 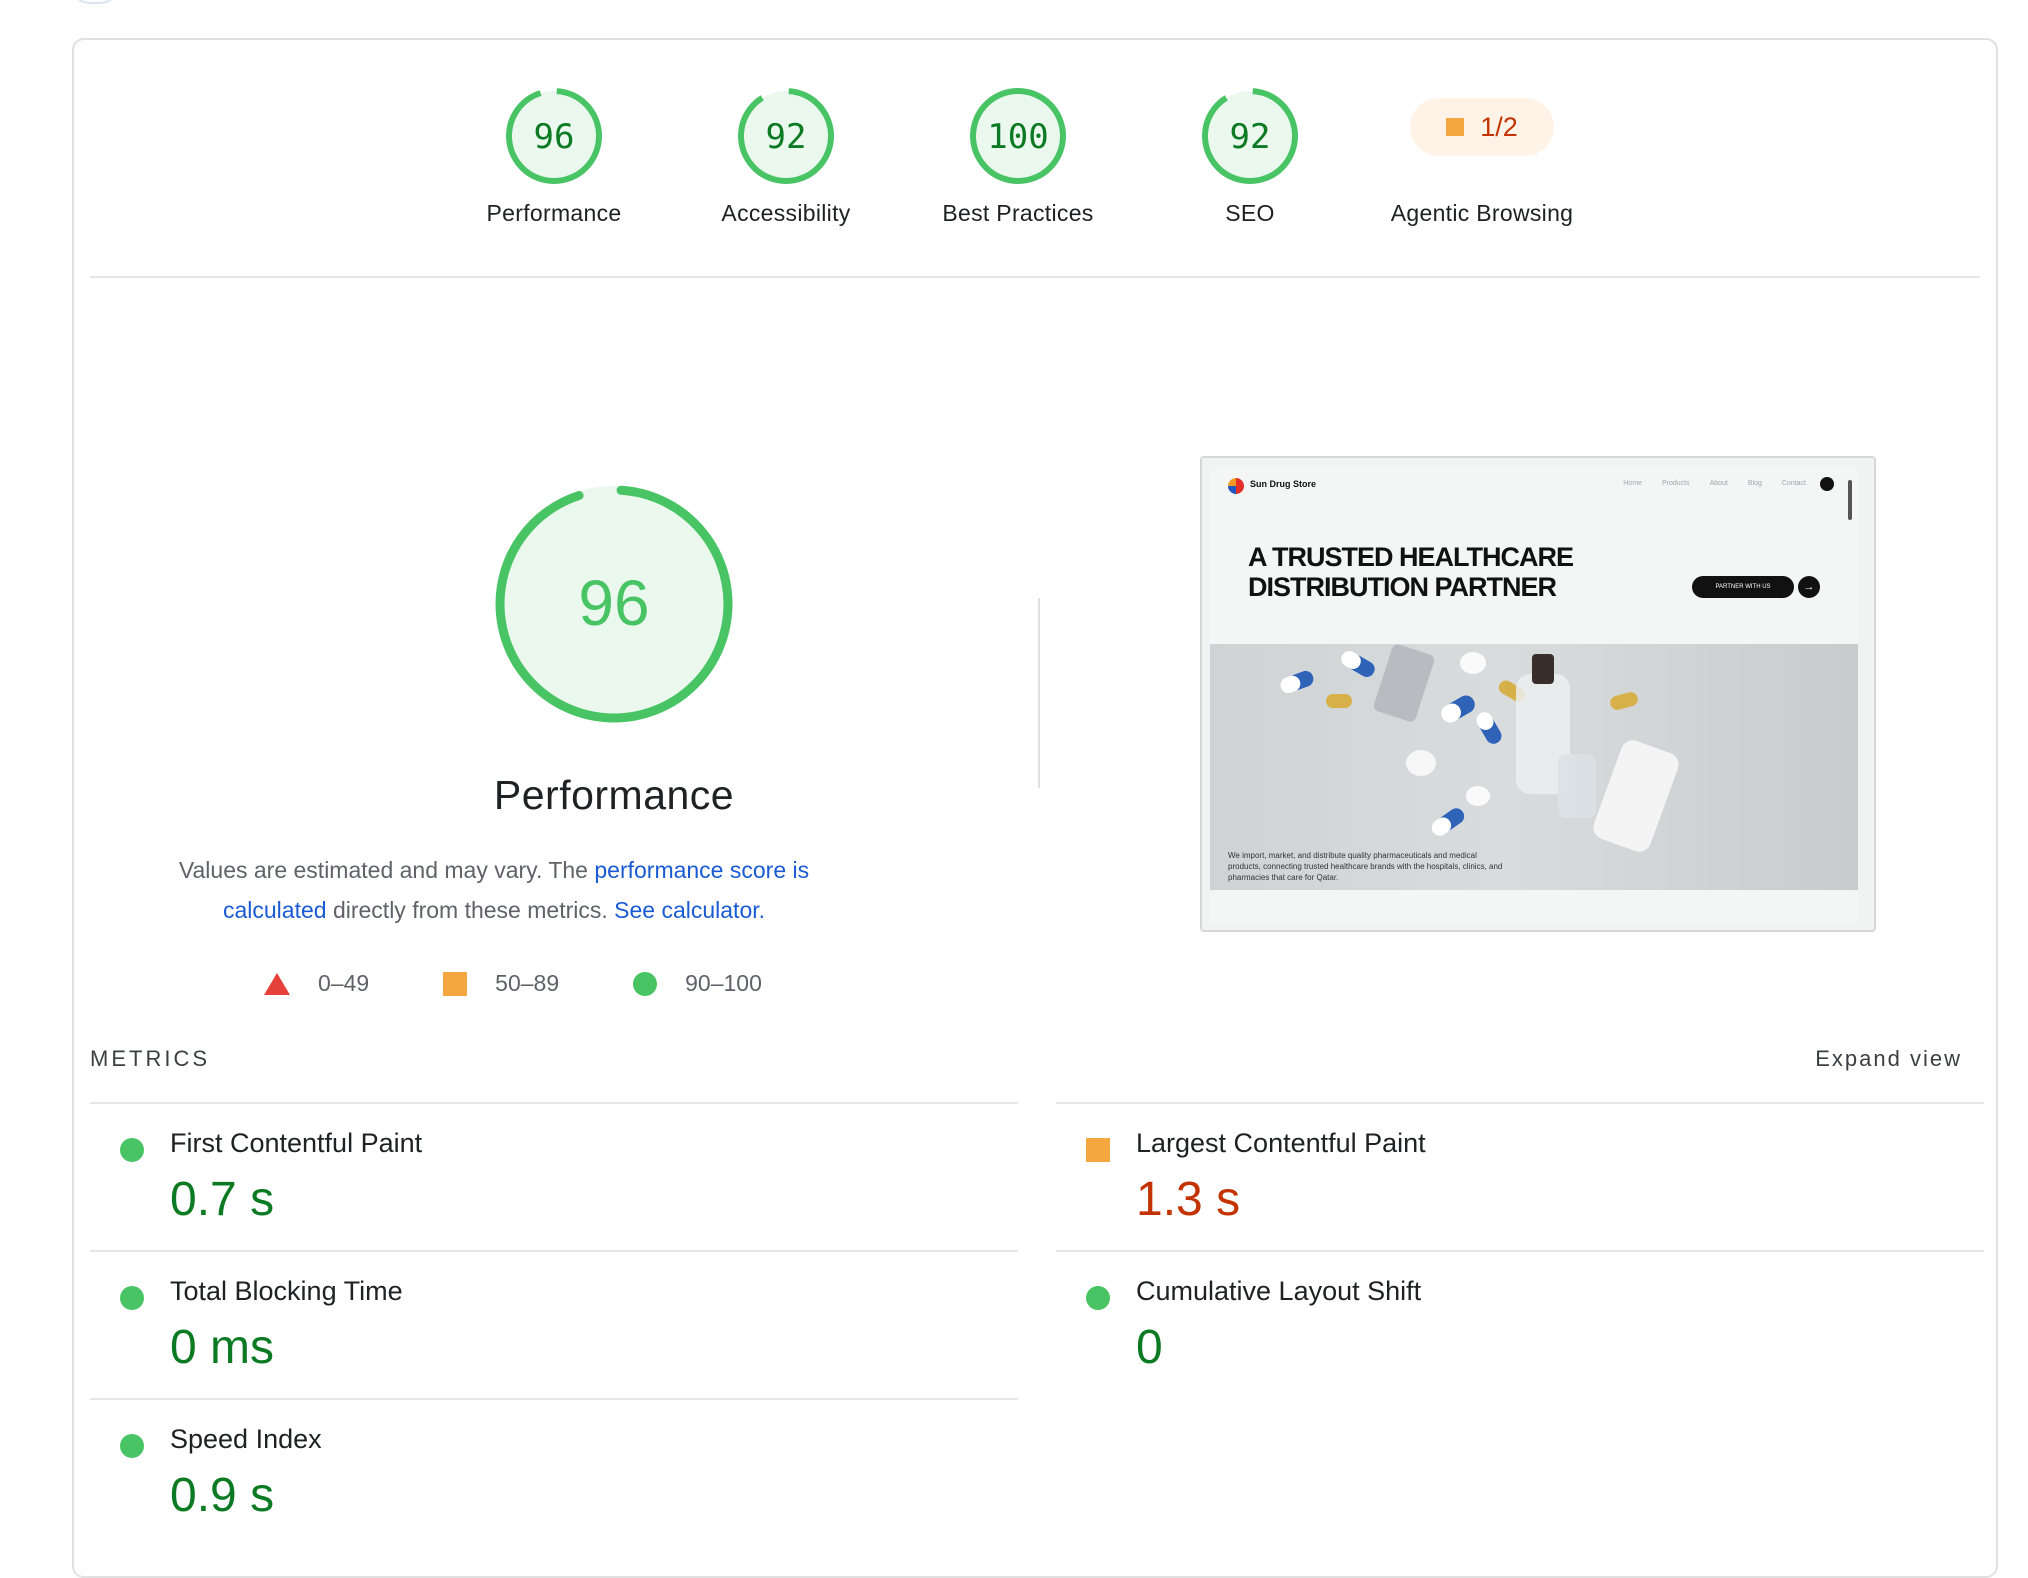 I want to click on top-scroll-indicator, so click(x=95, y=2).